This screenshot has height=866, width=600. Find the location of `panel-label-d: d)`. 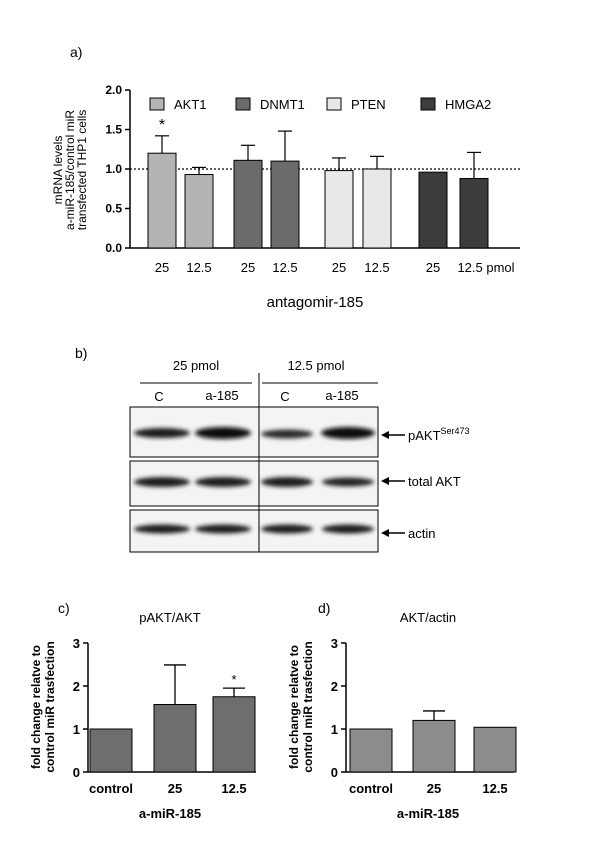

panel-label-d: d) is located at coordinates (324, 608).